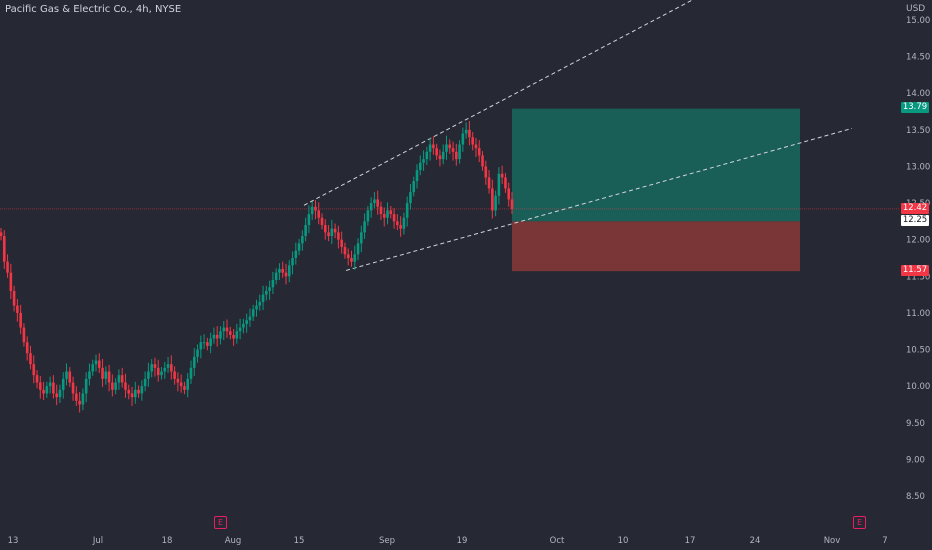 The width and height of the screenshot is (932, 550). I want to click on x-tick-label: Oct, so click(557, 541).